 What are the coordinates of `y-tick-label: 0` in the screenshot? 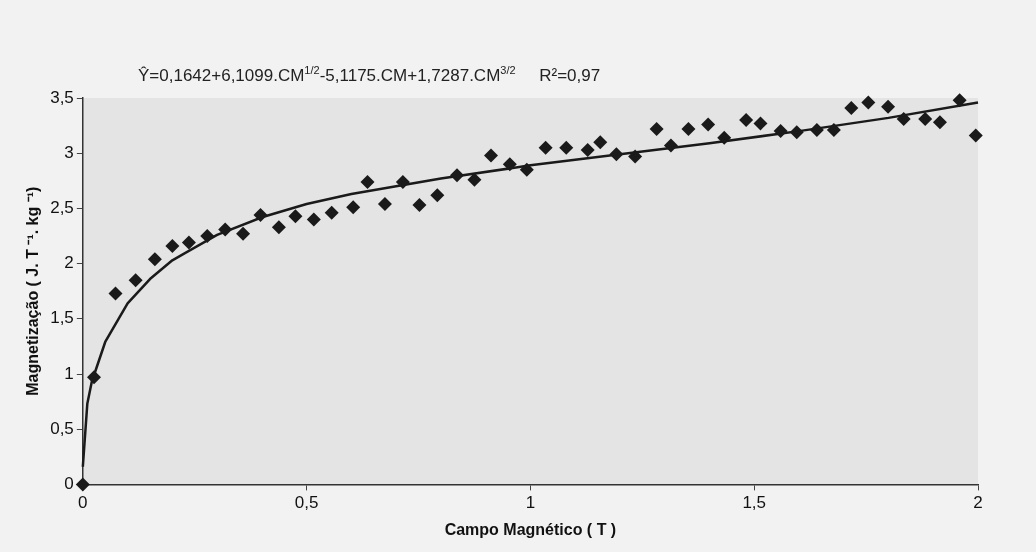 It's located at (69, 484).